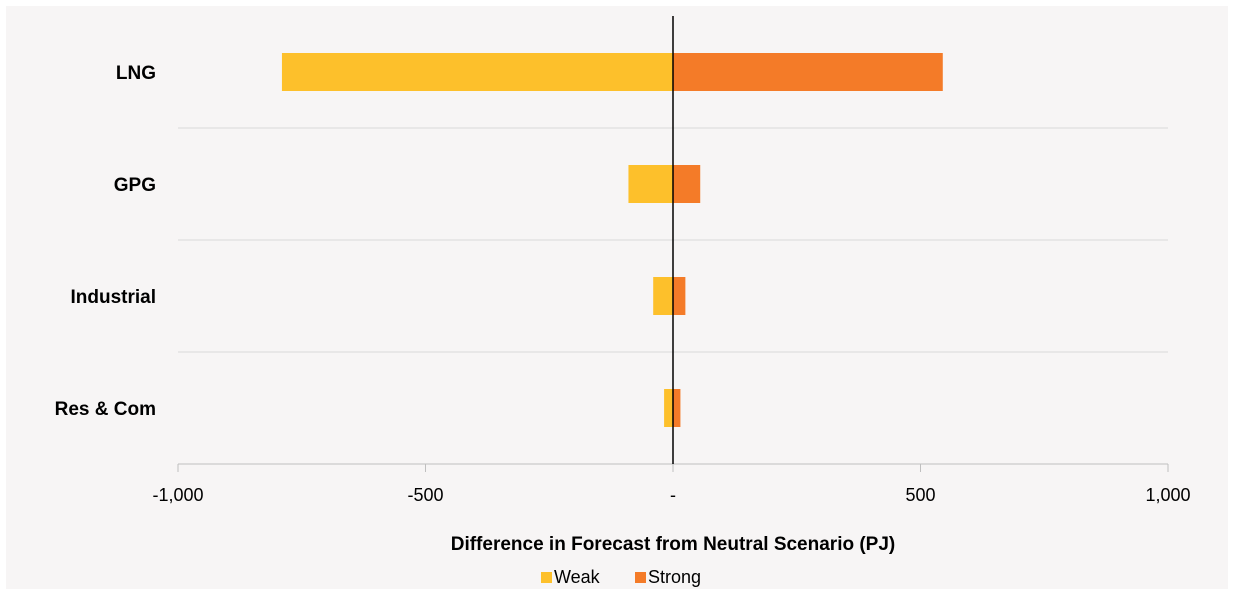 This screenshot has width=1234, height=598. Describe the element at coordinates (677, 408) in the screenshot. I see `bar-strong-res-com` at that location.